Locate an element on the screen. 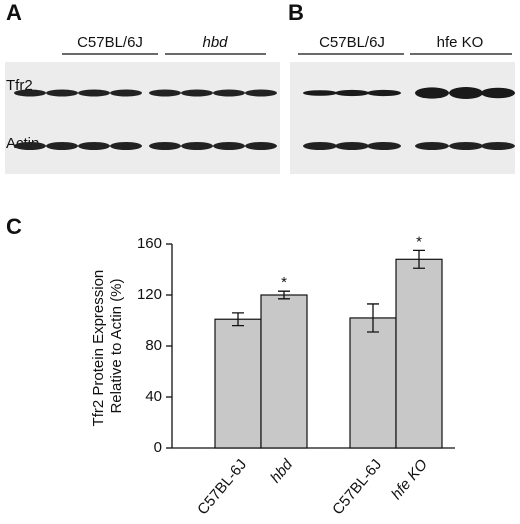  panel-label: C is located at coordinates (14, 226).